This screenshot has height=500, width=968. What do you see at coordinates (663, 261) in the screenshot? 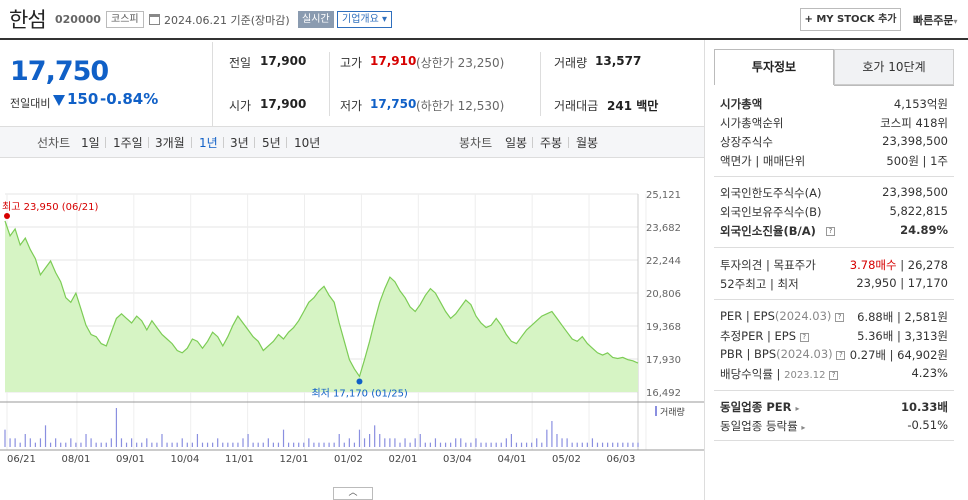
I see `y-tick-label: 22,244` at bounding box center [663, 261].